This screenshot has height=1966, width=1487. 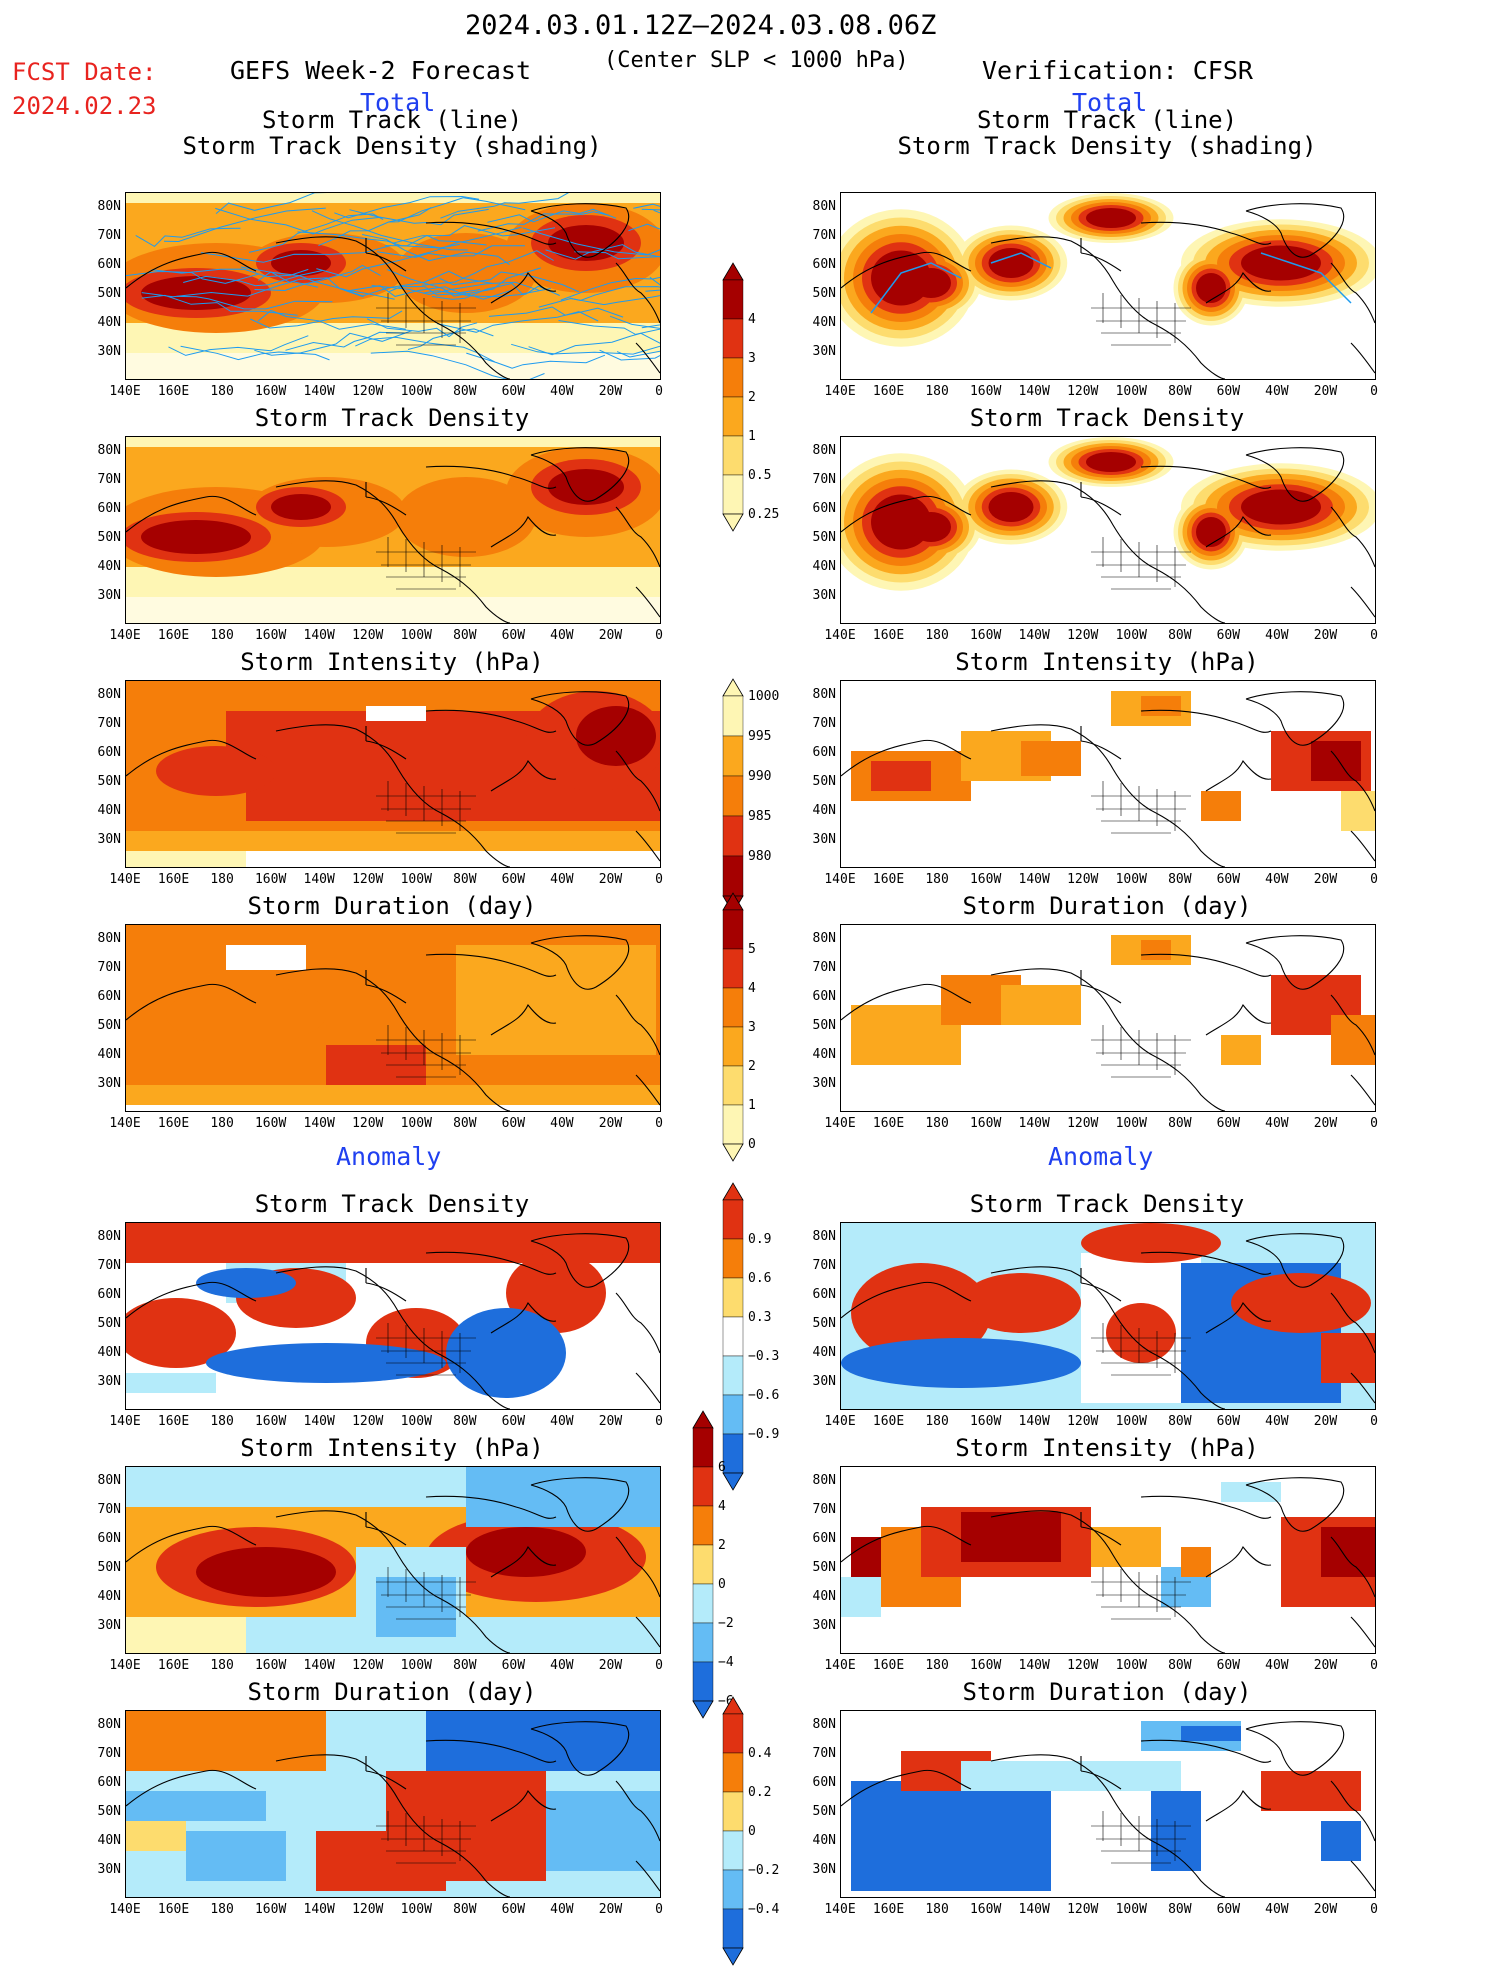 I want to click on map-panel-track-verification, so click(x=1108, y=286).